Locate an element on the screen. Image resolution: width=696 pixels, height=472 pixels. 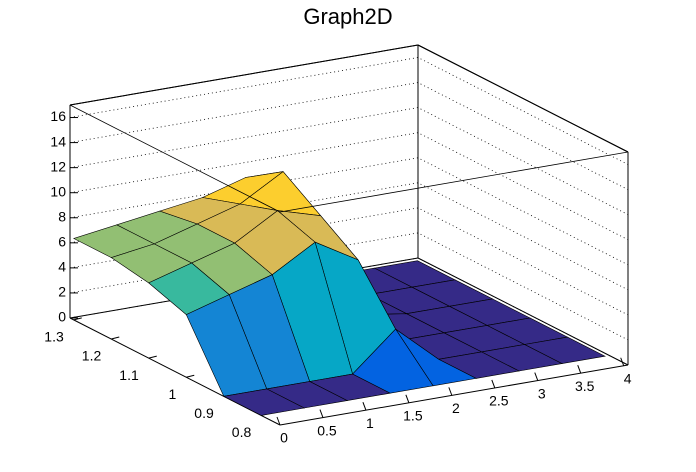
z-tick-label: 14 is located at coordinates (58, 141).